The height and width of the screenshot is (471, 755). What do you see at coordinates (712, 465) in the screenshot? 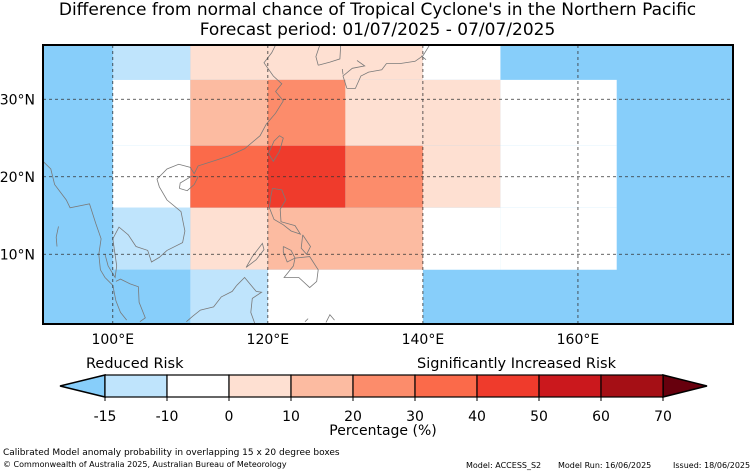
I see `issued-date: Issued: 18/06/2025` at bounding box center [712, 465].